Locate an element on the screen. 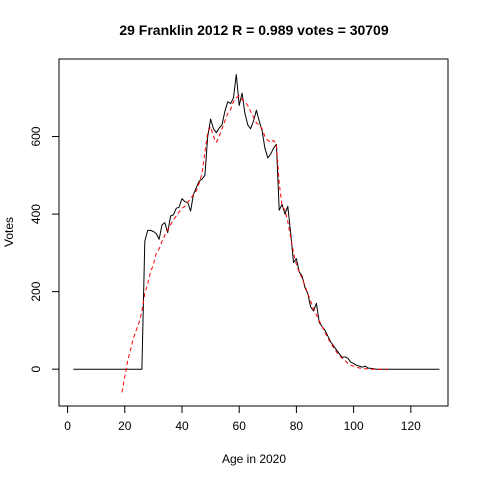 This screenshot has width=480, height=480. y-tick-label: 400 is located at coordinates (36, 214).